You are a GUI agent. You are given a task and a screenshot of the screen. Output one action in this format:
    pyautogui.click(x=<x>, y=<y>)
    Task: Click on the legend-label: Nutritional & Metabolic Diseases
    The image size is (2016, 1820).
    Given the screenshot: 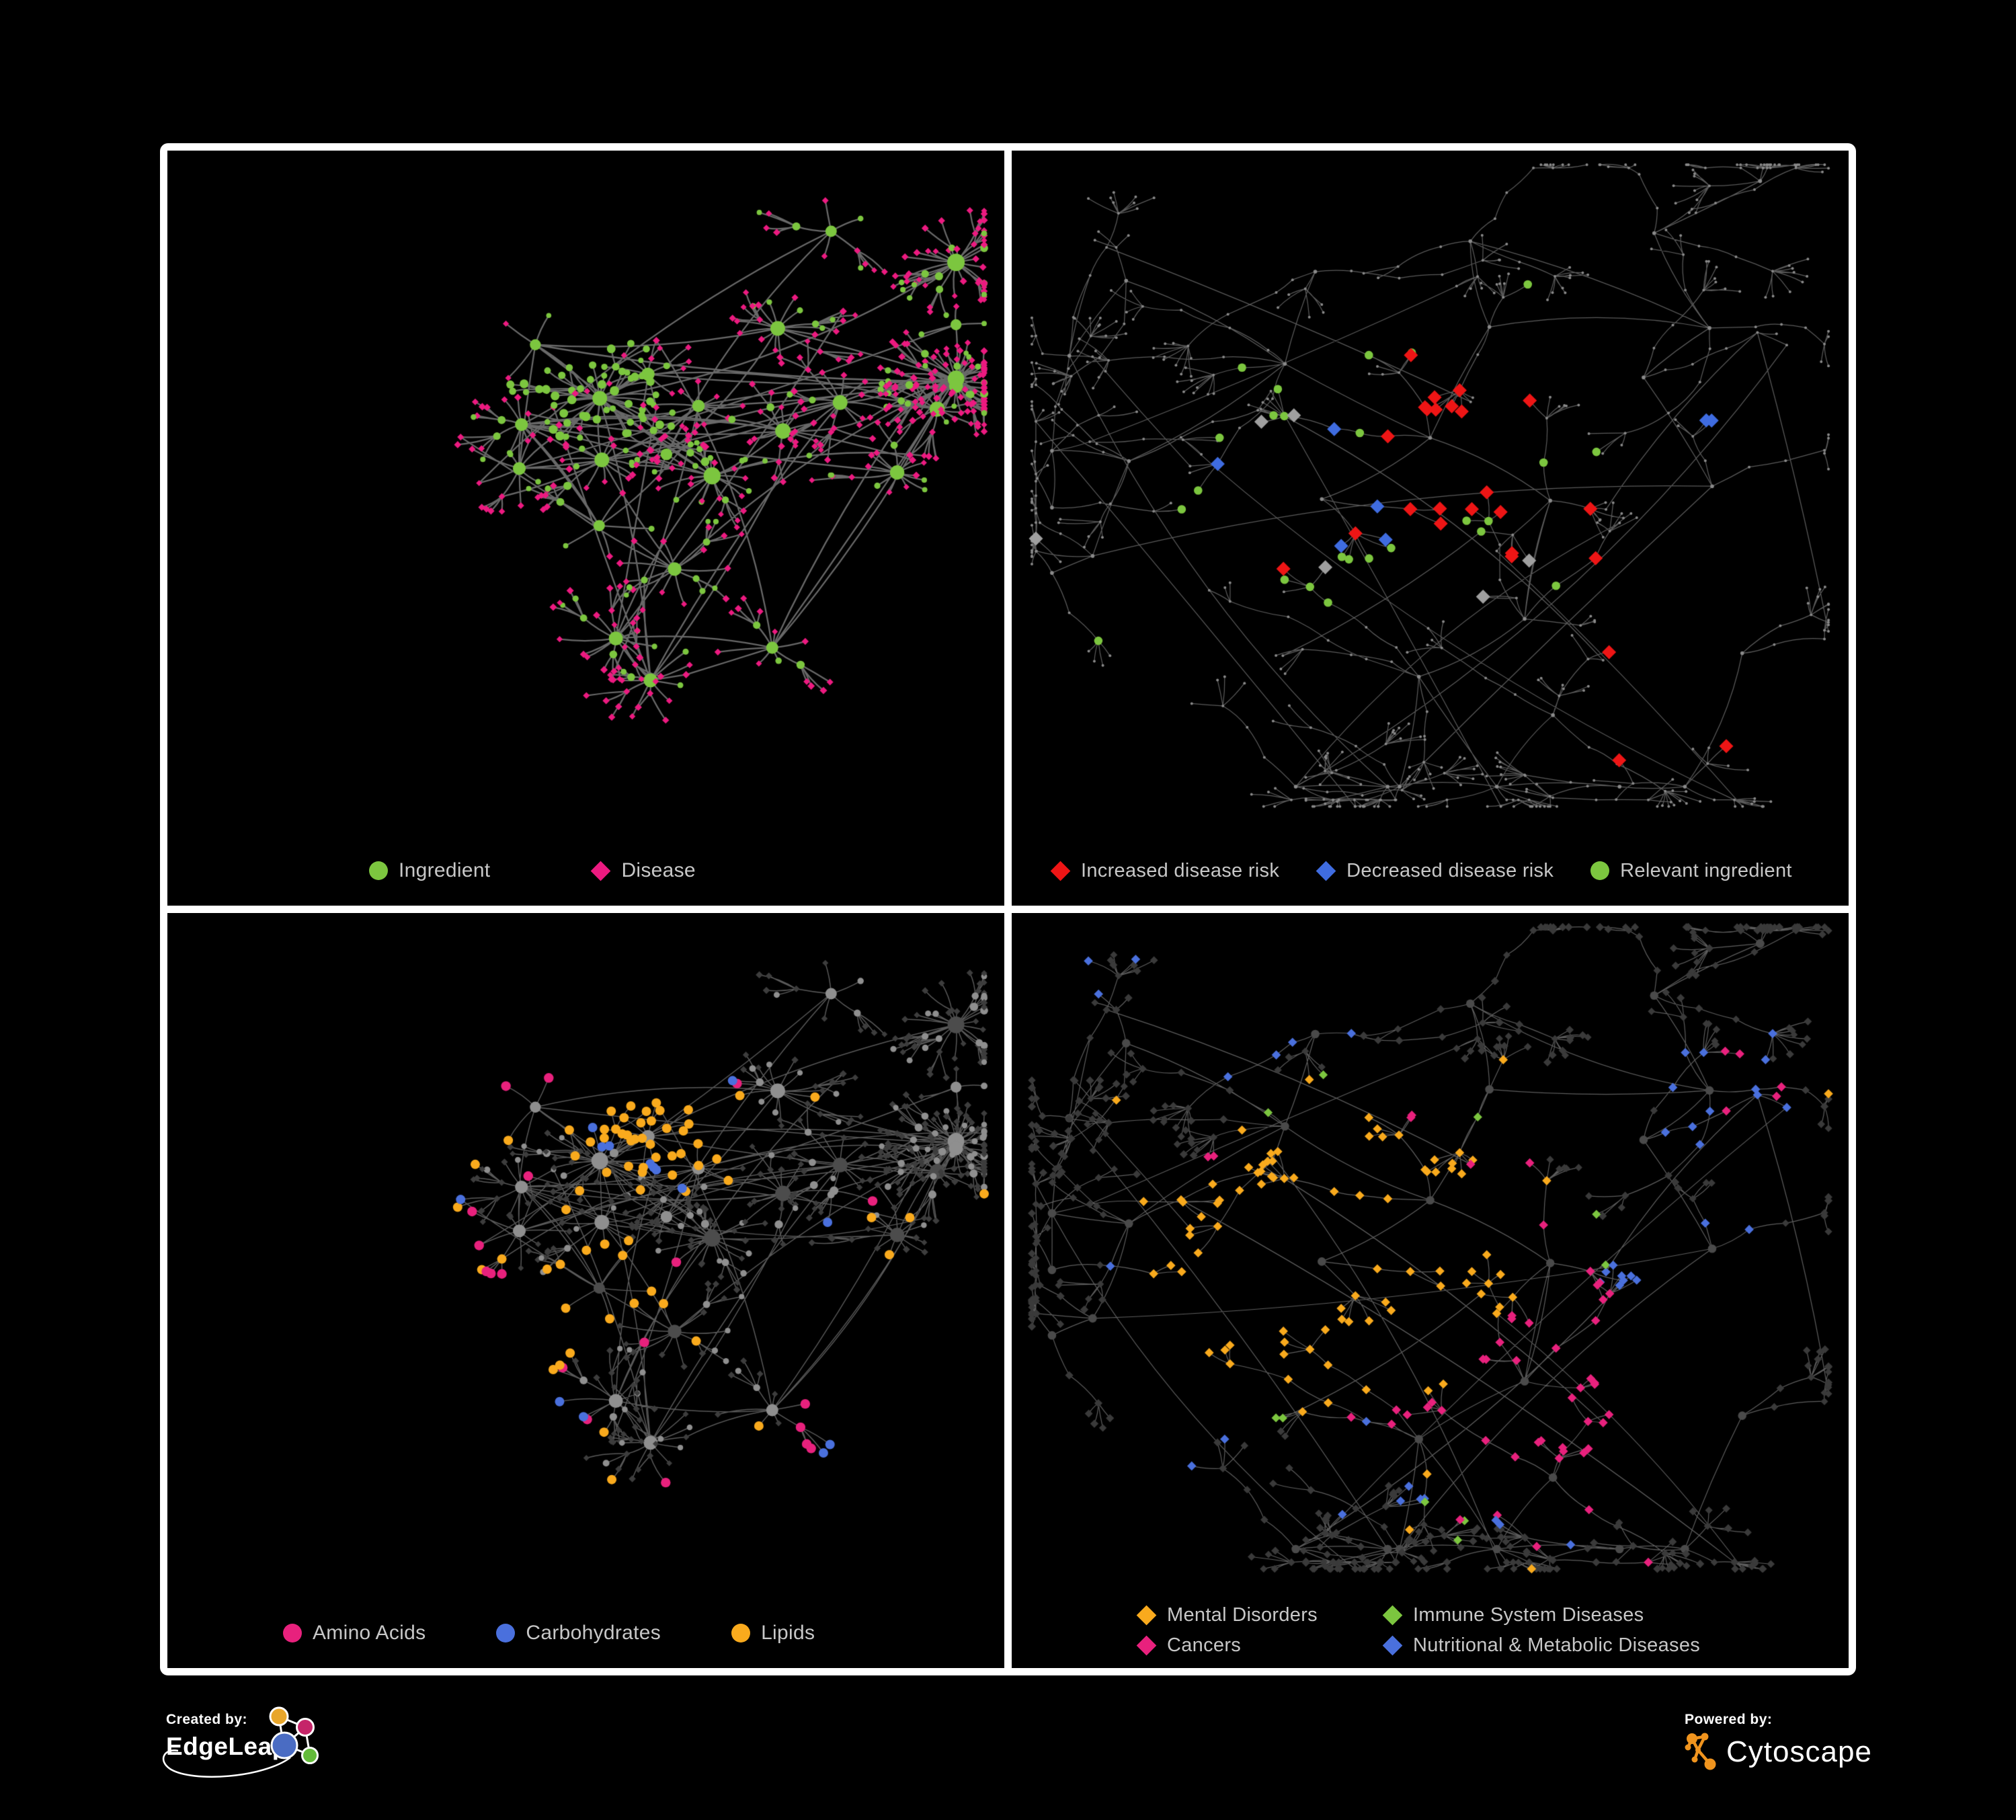 What is the action you would take?
    pyautogui.click(x=1557, y=1645)
    